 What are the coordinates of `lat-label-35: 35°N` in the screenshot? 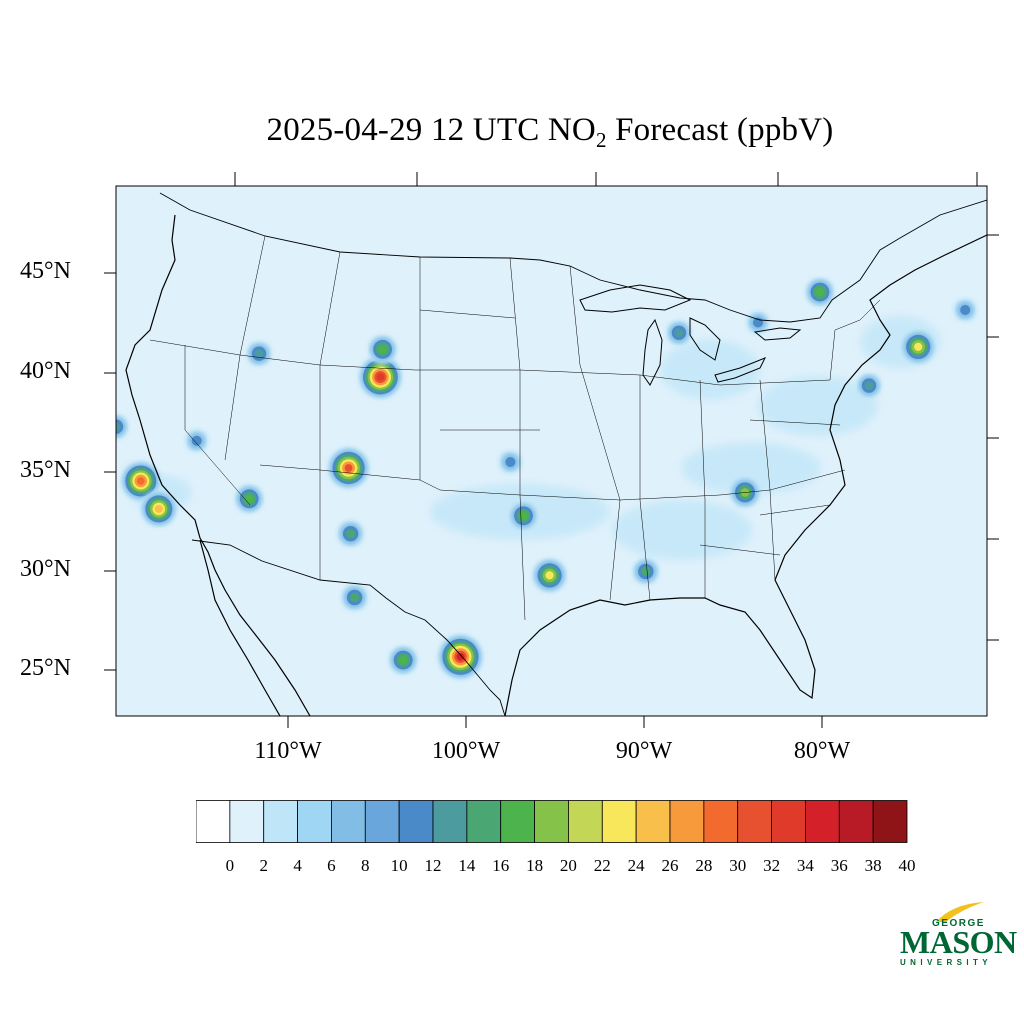 It's located at (45, 470).